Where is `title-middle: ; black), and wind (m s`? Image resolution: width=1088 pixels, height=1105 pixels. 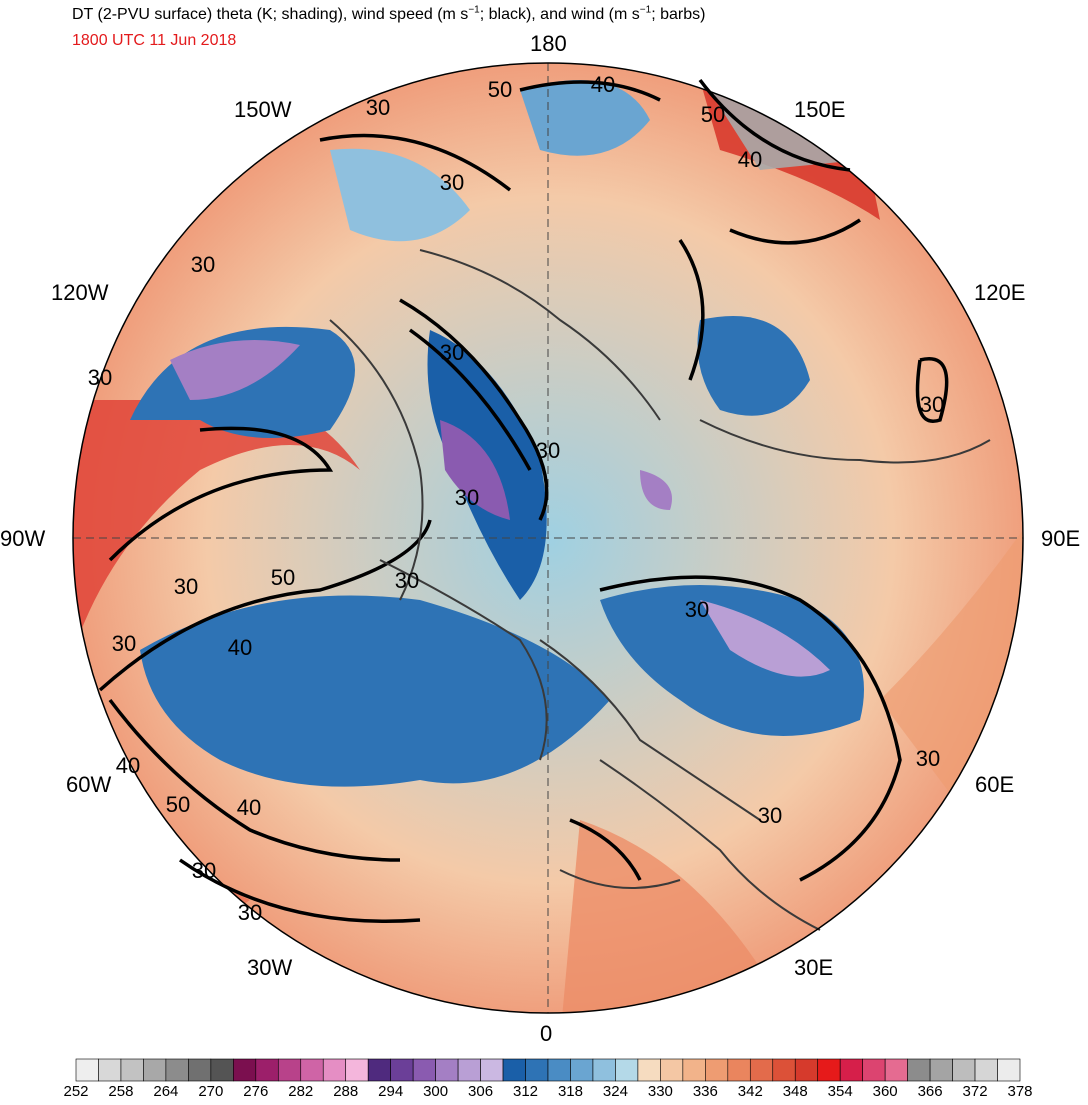
title-middle: ; black), and wind (m s is located at coordinates (559, 14).